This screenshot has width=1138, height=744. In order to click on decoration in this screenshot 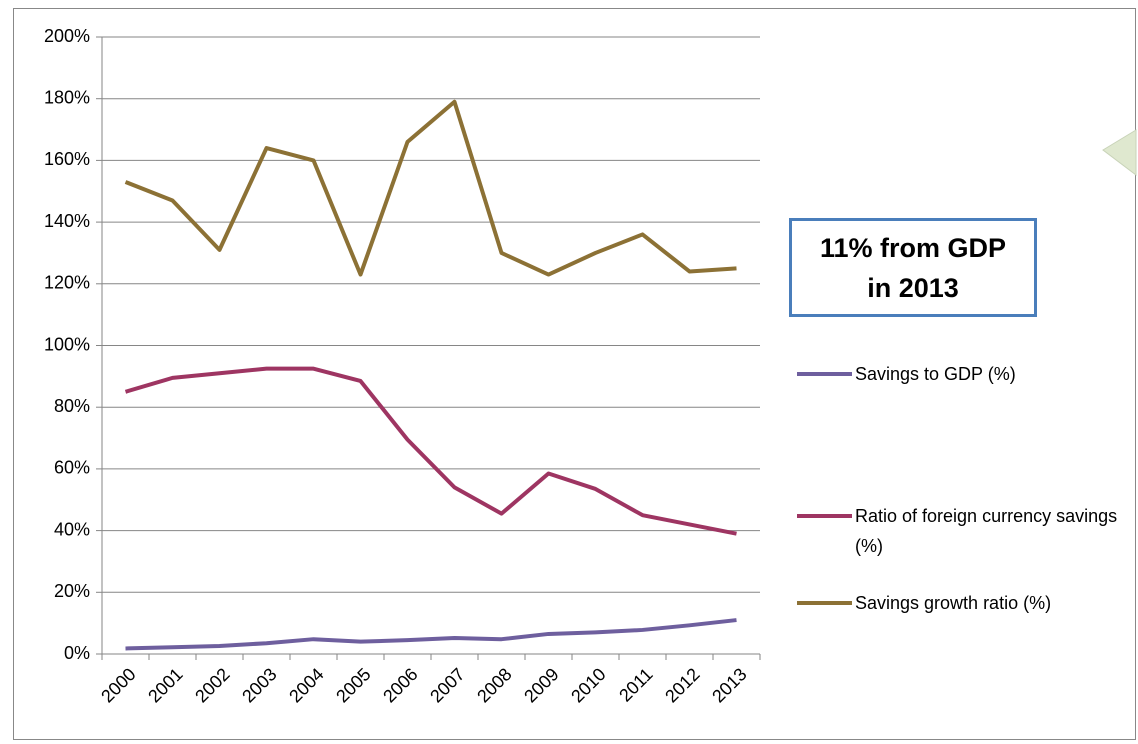, I will do `click(1119, 153)`.